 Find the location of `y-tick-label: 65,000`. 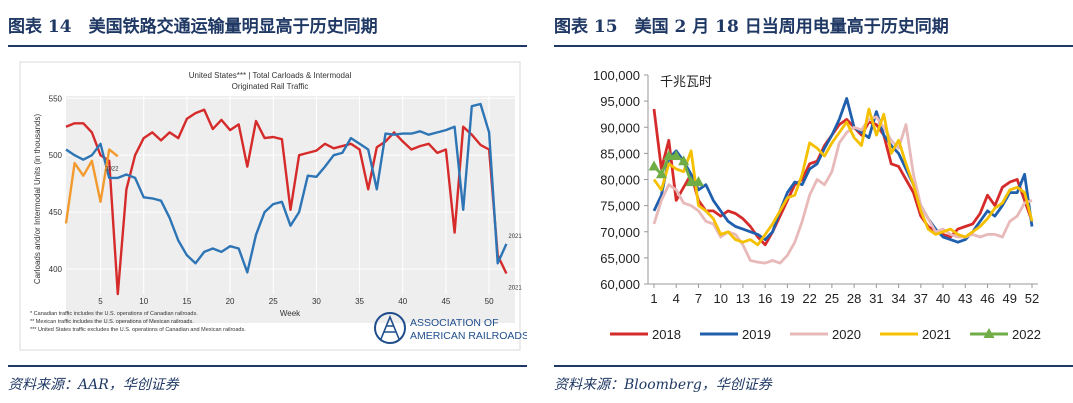

y-tick-label: 65,000 is located at coordinates (620, 258).